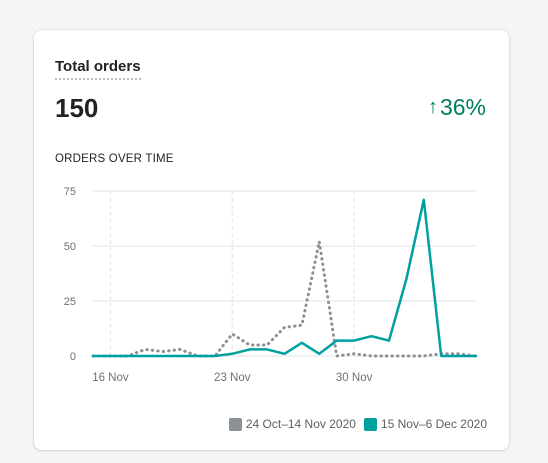  Describe the element at coordinates (370, 424) in the screenshot. I see `legend-swatch-current` at that location.